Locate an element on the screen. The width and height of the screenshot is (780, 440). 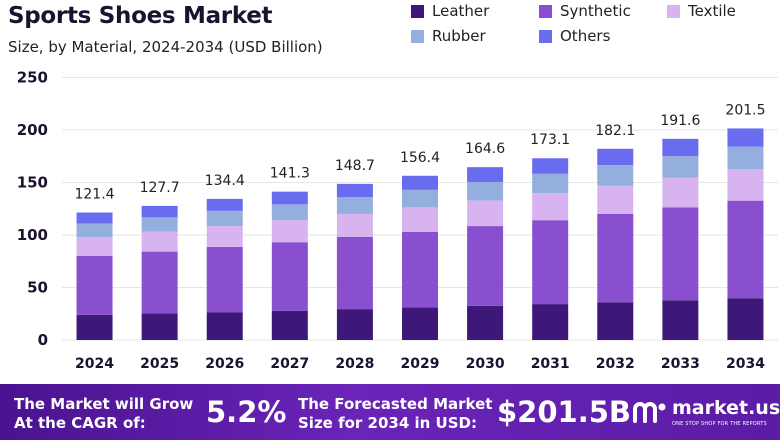
brand-logo-icon is located at coordinates (649, 412).